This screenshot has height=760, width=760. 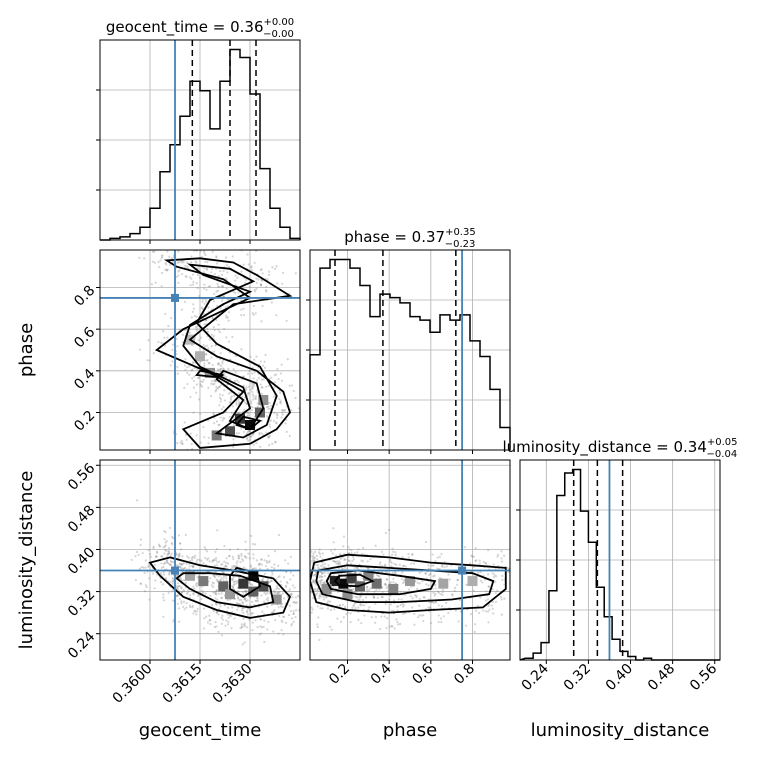 What do you see at coordinates (175, 297) in the screenshot?
I see `truth-marker` at bounding box center [175, 297].